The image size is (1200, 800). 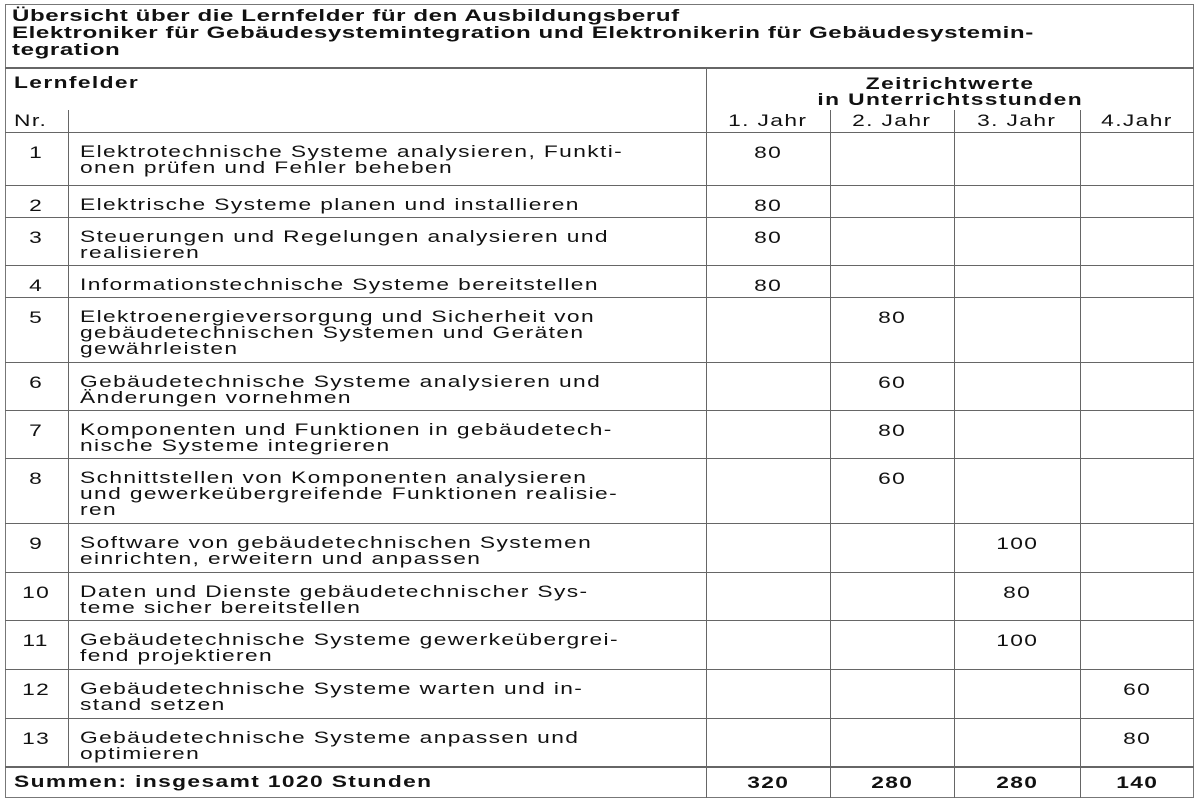 What do you see at coordinates (66, 50) in the screenshot?
I see `title-line-3: tegration` at bounding box center [66, 50].